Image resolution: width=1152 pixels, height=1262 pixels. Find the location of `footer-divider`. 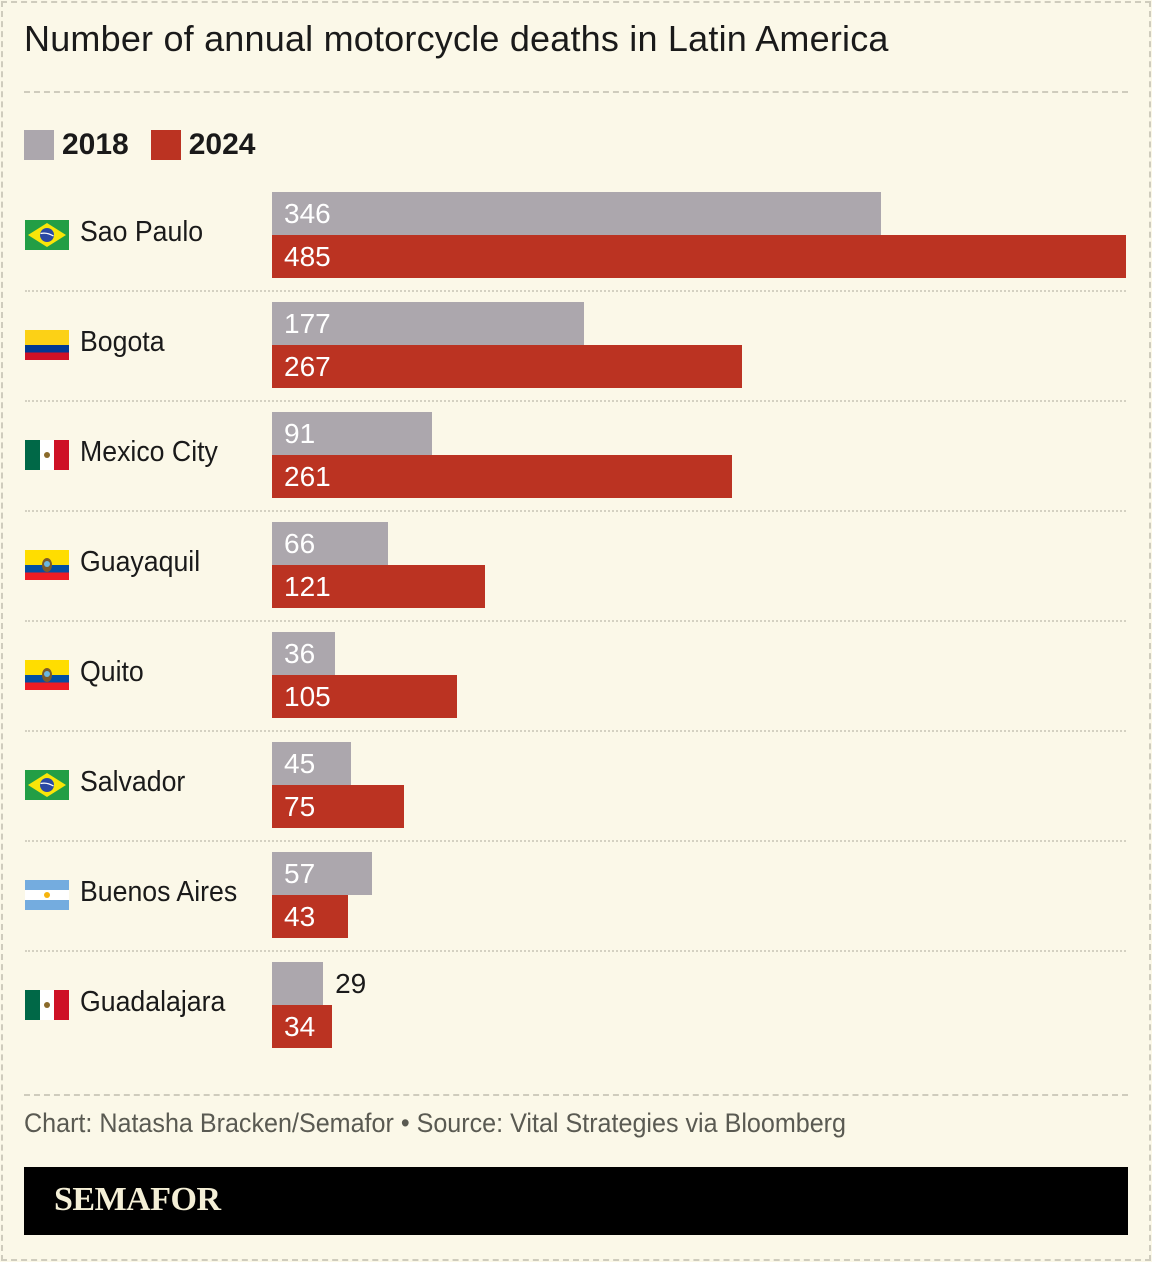

footer-divider is located at coordinates (576, 1095).